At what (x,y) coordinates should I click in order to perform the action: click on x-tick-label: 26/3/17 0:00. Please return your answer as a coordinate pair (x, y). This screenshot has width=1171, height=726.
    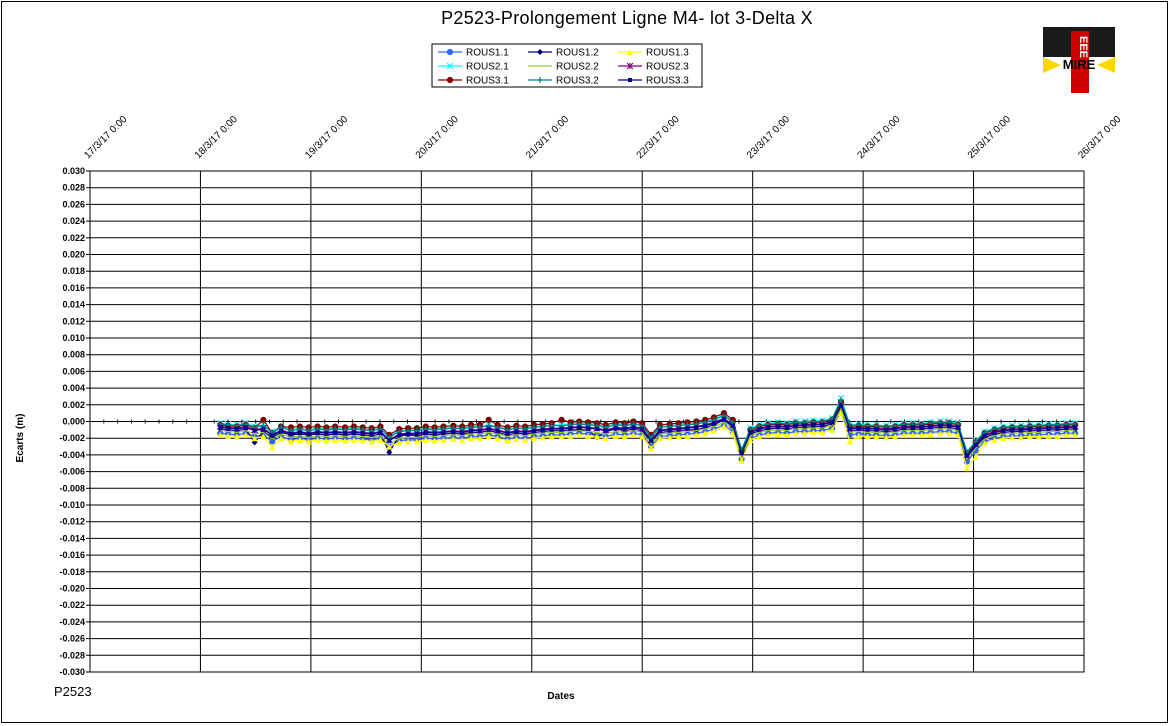
    Looking at the image, I should click on (1099, 137).